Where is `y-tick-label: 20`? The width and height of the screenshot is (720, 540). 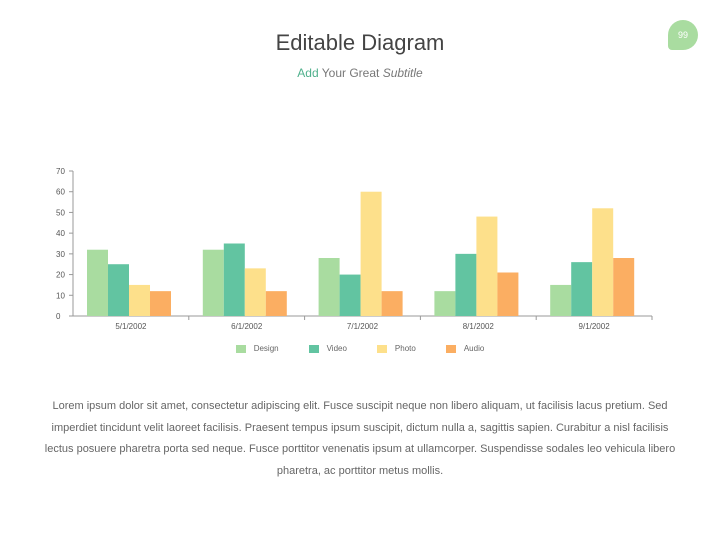 y-tick-label: 20 is located at coordinates (60, 275).